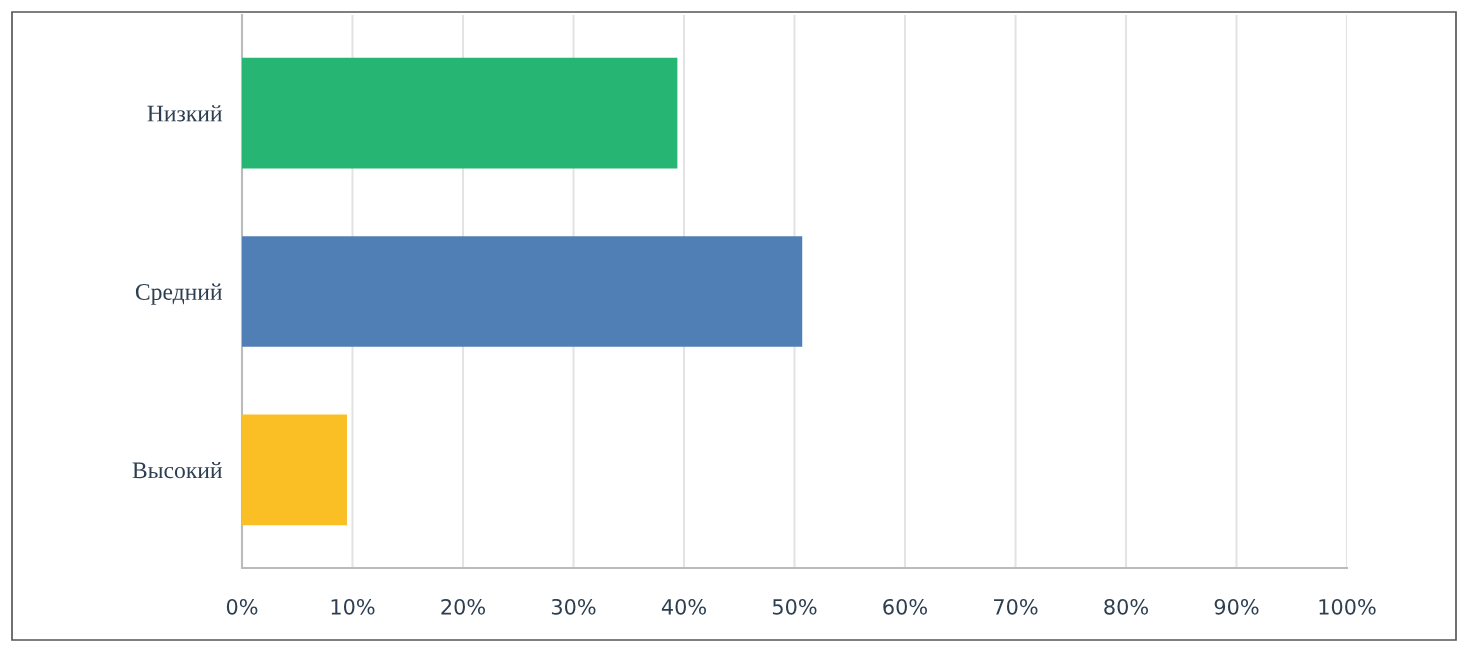 This screenshot has height=652, width=1468. Describe the element at coordinates (683, 606) in the screenshot. I see `x-tick-label: 40%` at that location.